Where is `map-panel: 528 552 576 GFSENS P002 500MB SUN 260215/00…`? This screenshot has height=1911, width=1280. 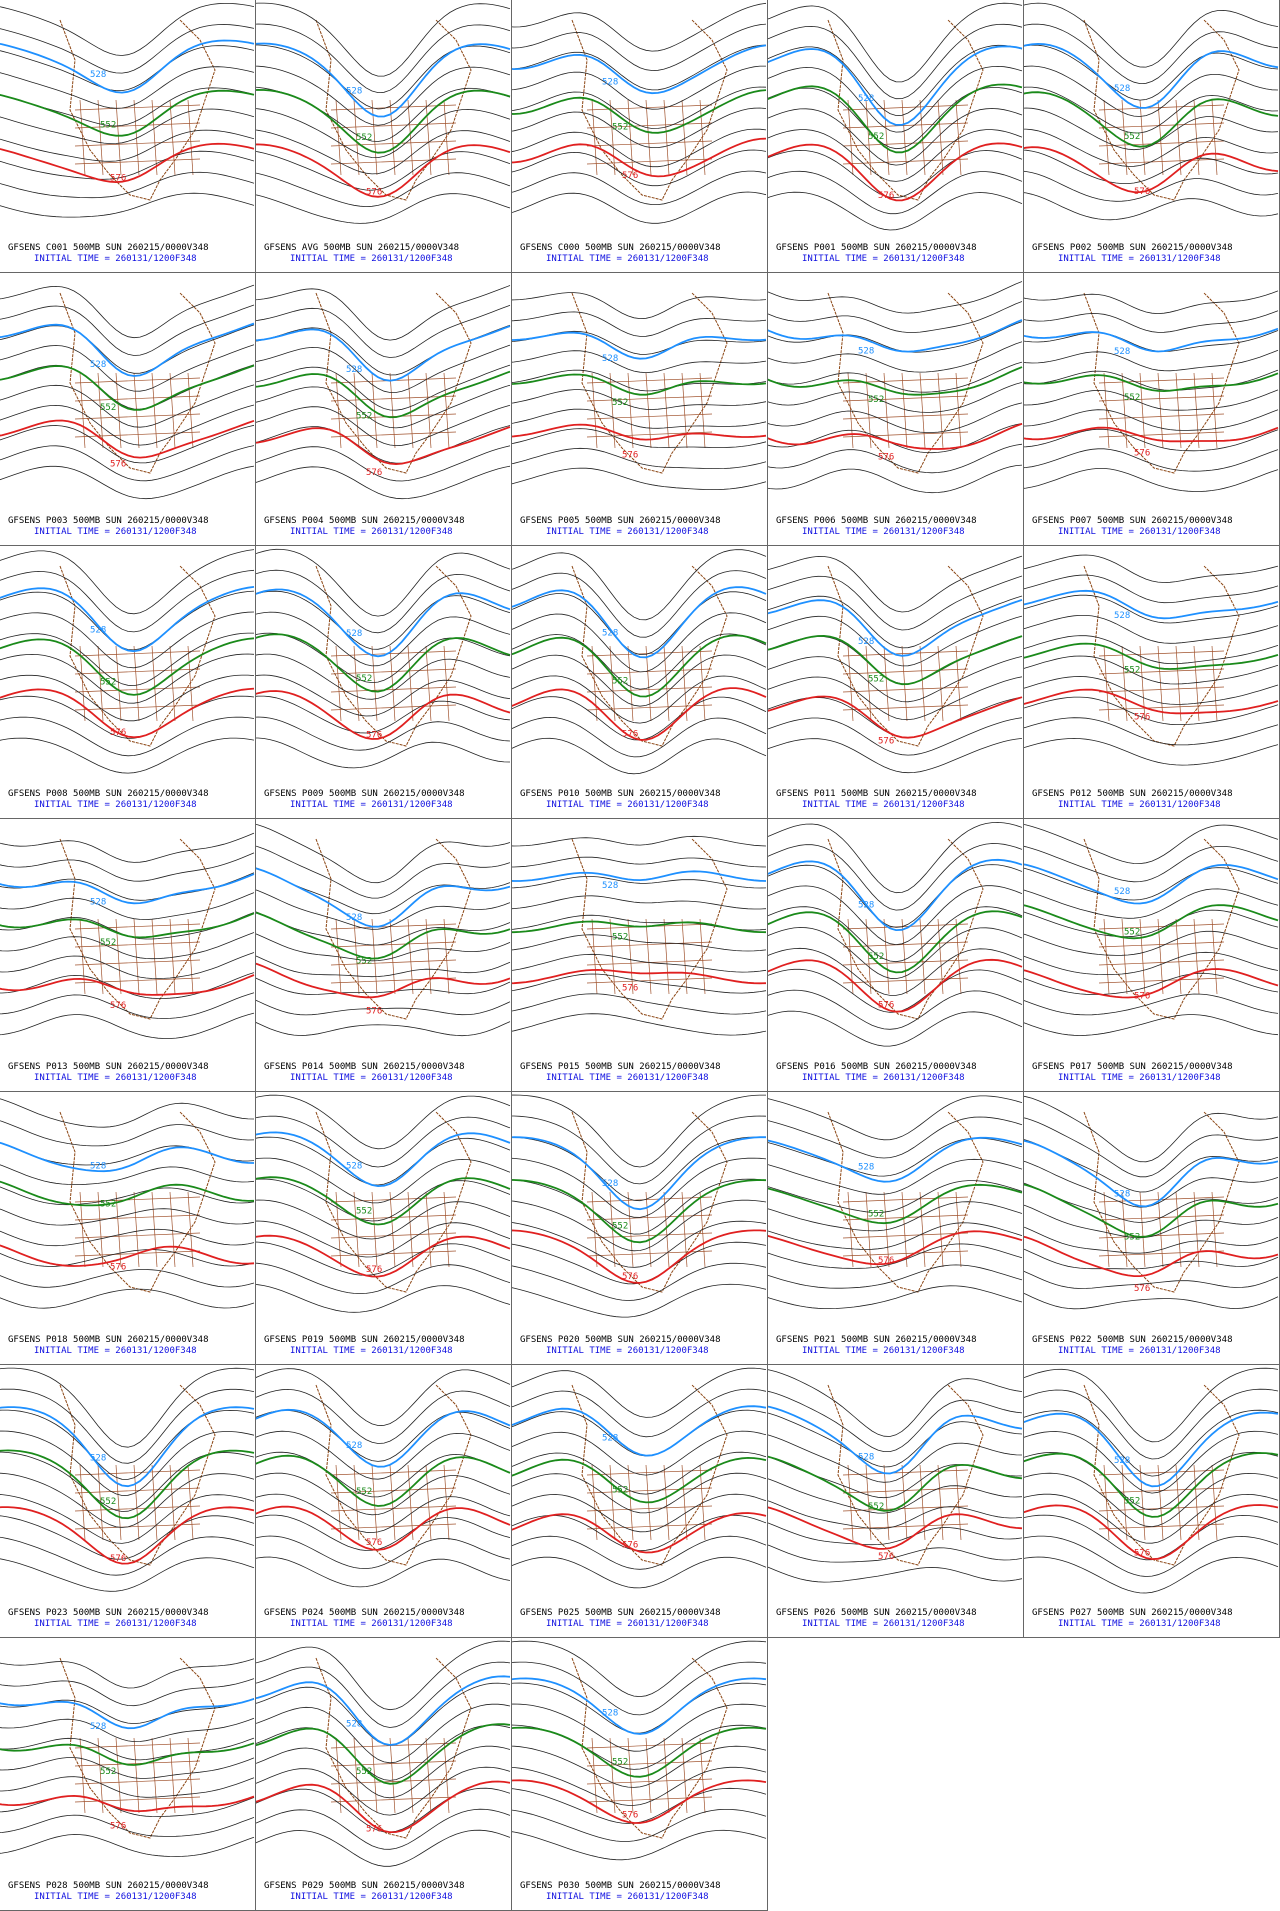
map-panel: 528 552 576 GFSENS P002 500MB SUN 260215/00… is located at coordinates (1152, 136).